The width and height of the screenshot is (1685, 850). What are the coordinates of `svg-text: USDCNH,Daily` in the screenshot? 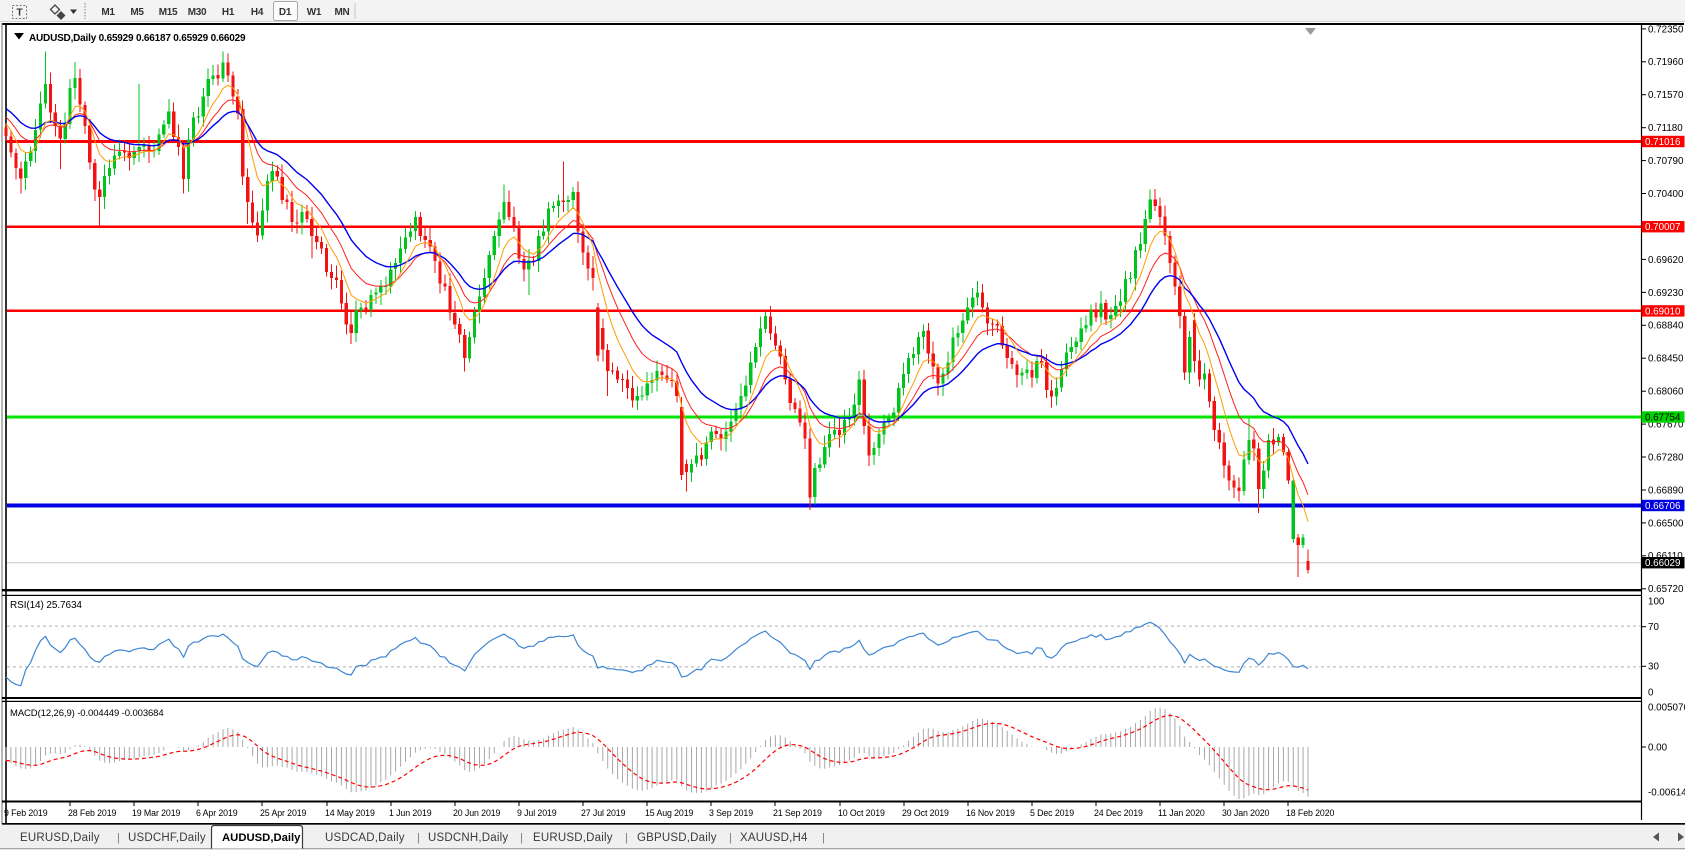 It's located at (468, 838).